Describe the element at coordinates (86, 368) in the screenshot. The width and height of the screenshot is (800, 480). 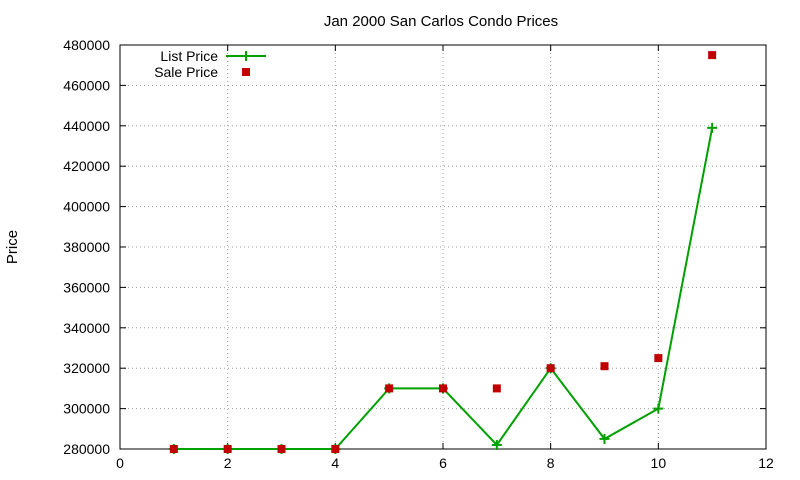
I see `y-tick-label: 320000` at that location.